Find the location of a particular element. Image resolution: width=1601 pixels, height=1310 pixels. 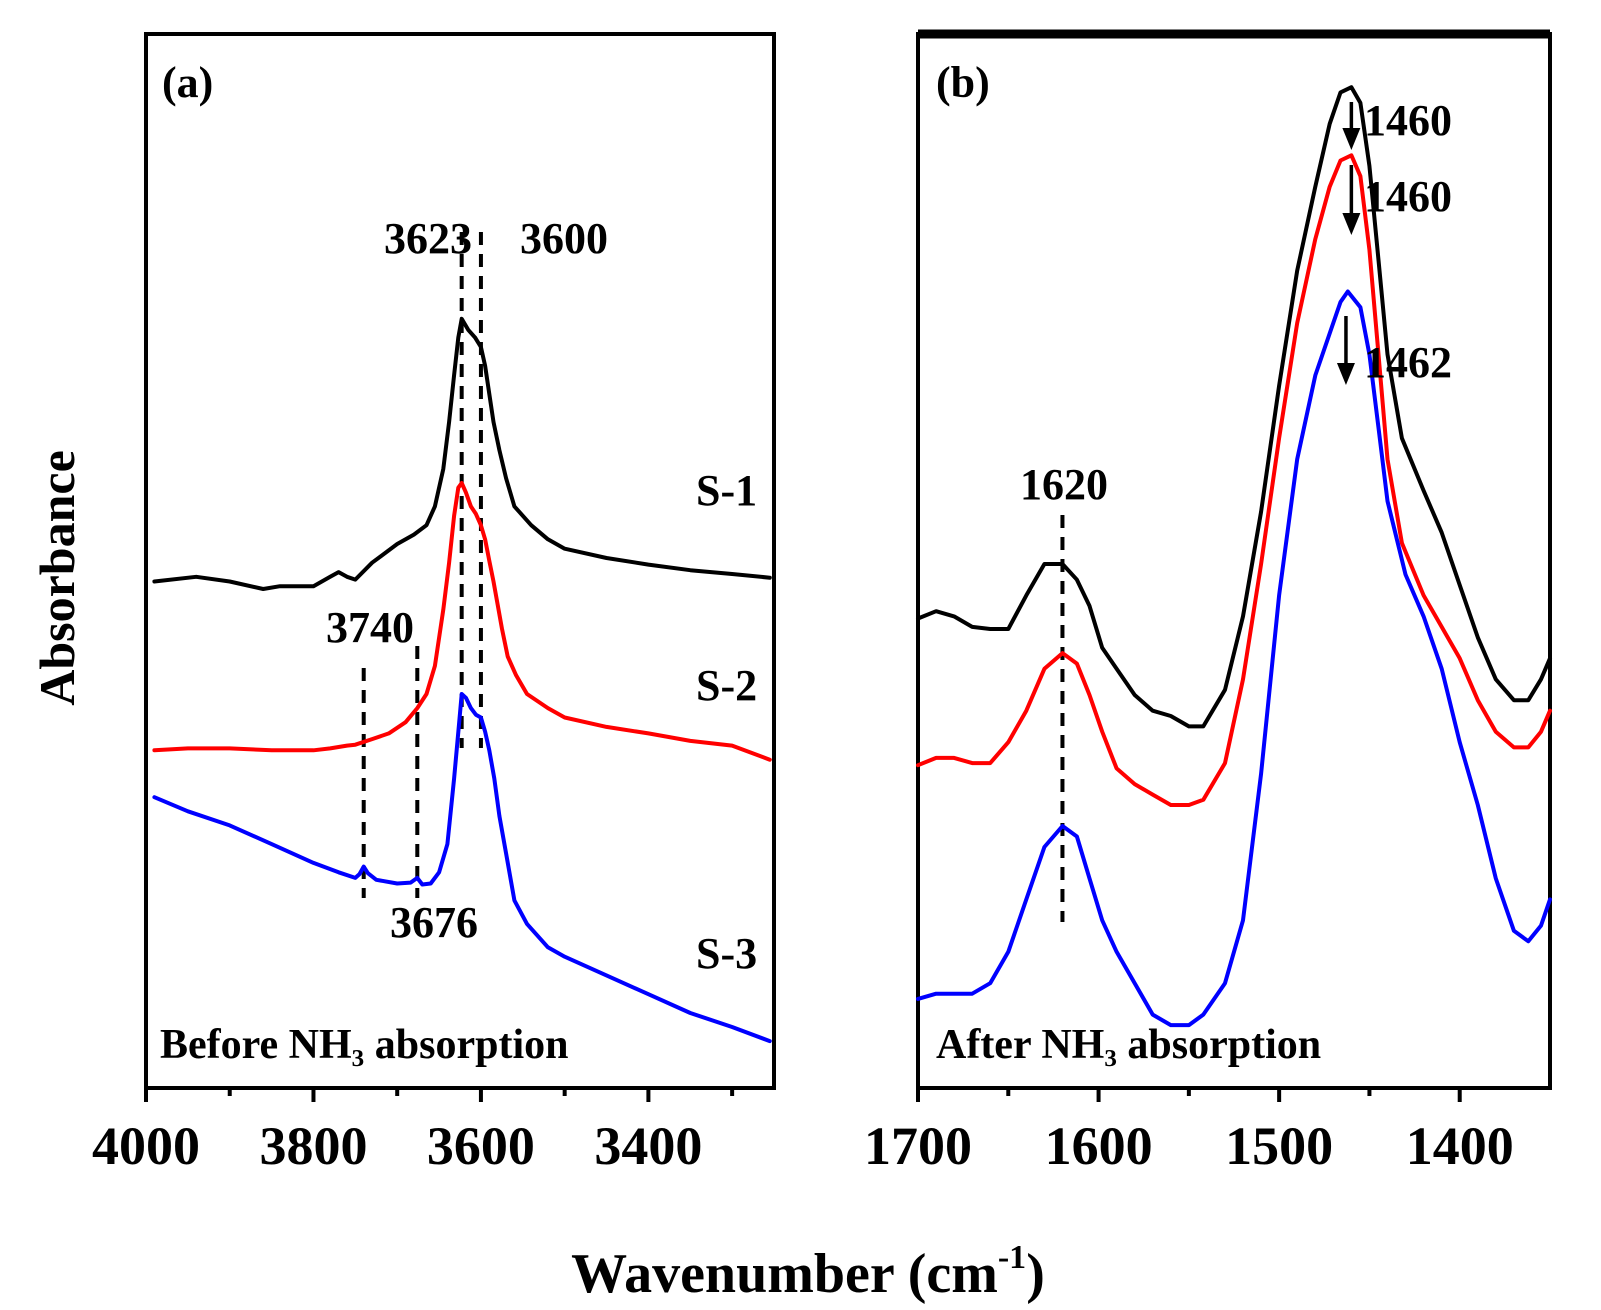

x-axis-label-main: Wavenumber (cm is located at coordinates (784, 1274).